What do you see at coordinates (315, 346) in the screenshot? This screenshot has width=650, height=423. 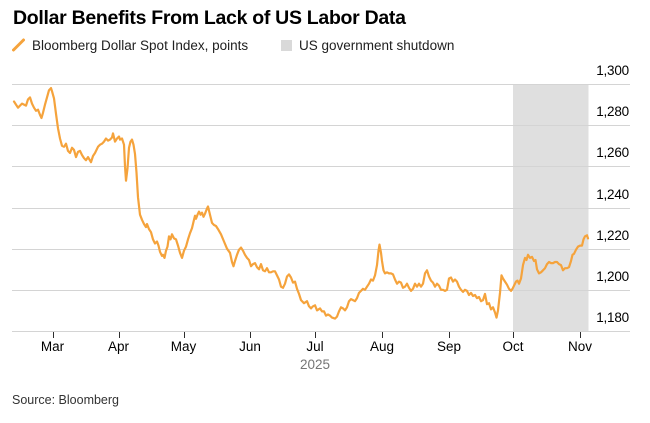 I see `x-axis-label: Jul` at bounding box center [315, 346].